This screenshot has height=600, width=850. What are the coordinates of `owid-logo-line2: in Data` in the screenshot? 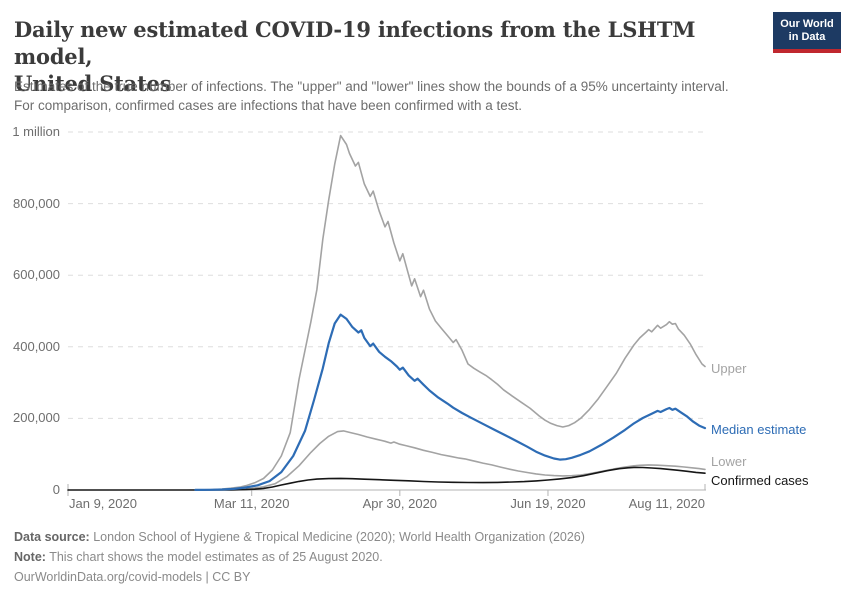 It's located at (807, 36).